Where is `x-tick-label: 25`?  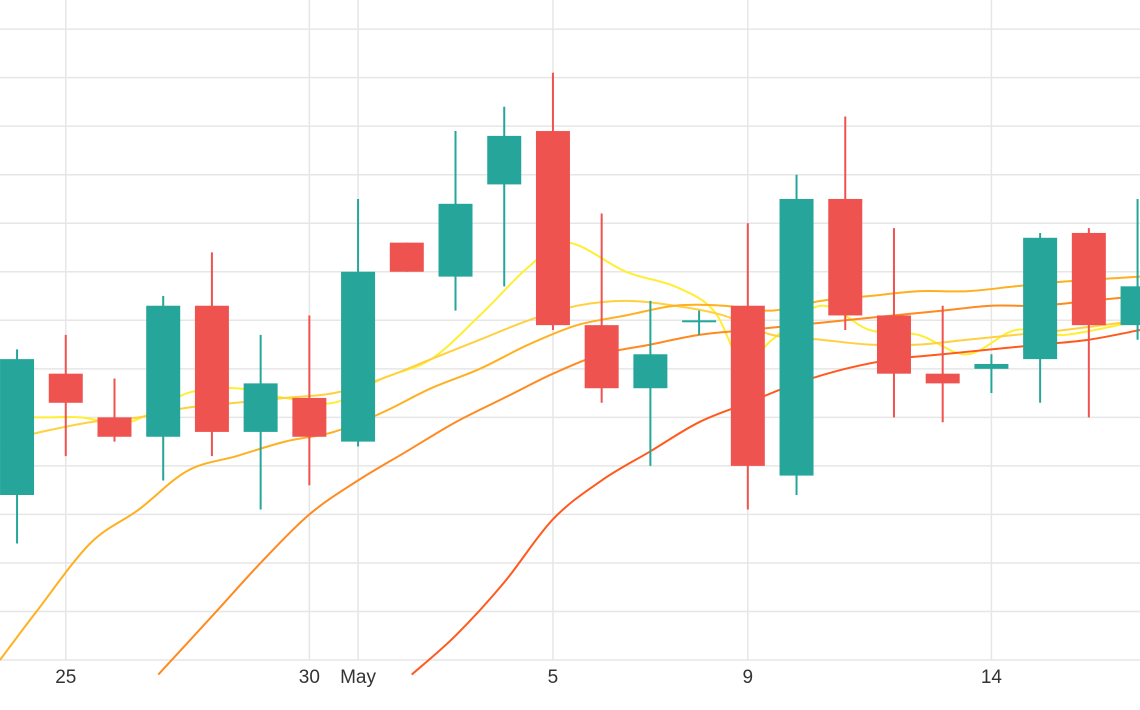
x-tick-label: 25 is located at coordinates (65, 677).